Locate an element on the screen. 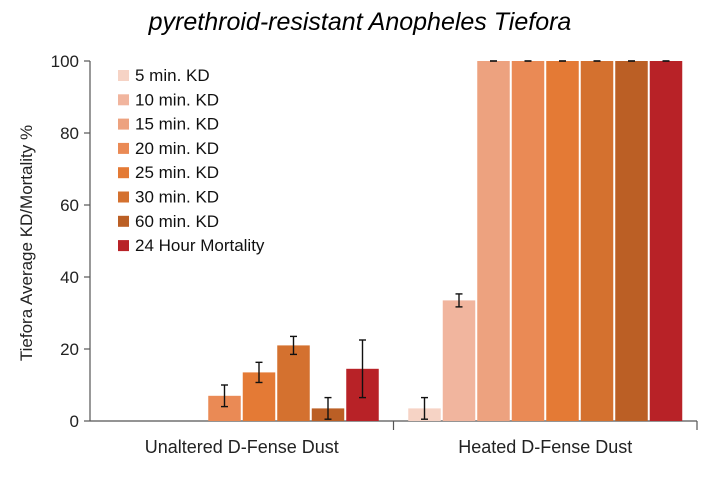  y-tick-label: 0 is located at coordinates (74, 421).